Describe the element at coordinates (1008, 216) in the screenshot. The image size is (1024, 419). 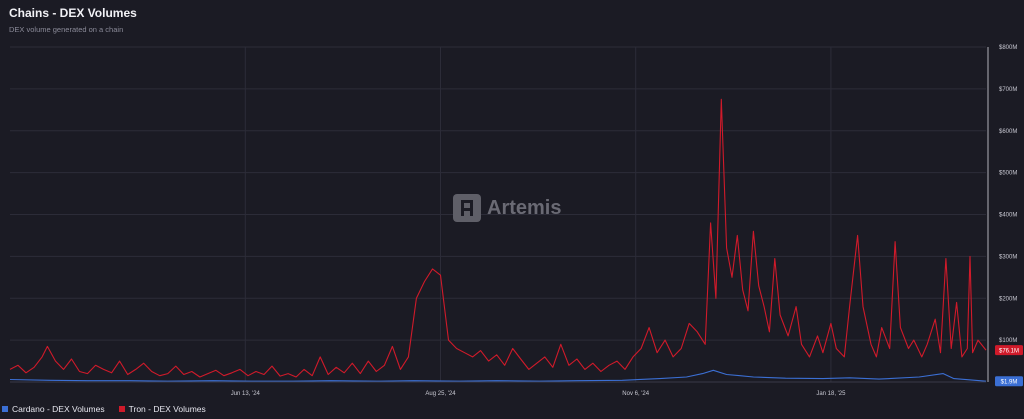
I see `y-tick-label: $400M` at that location.